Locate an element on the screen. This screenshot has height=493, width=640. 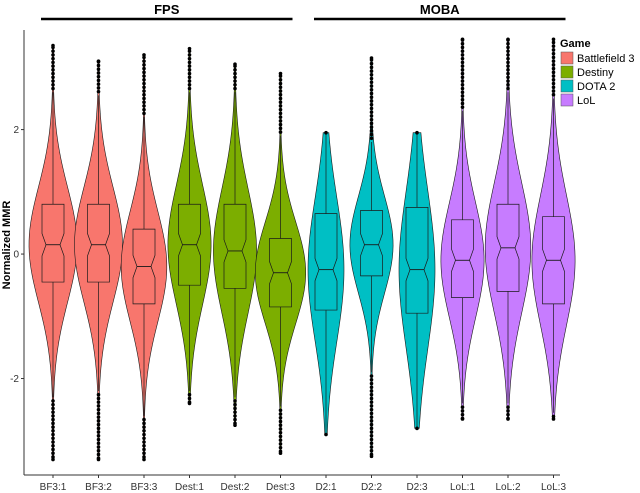
x-tick-label: LoL:2 is located at coordinates (507, 487).